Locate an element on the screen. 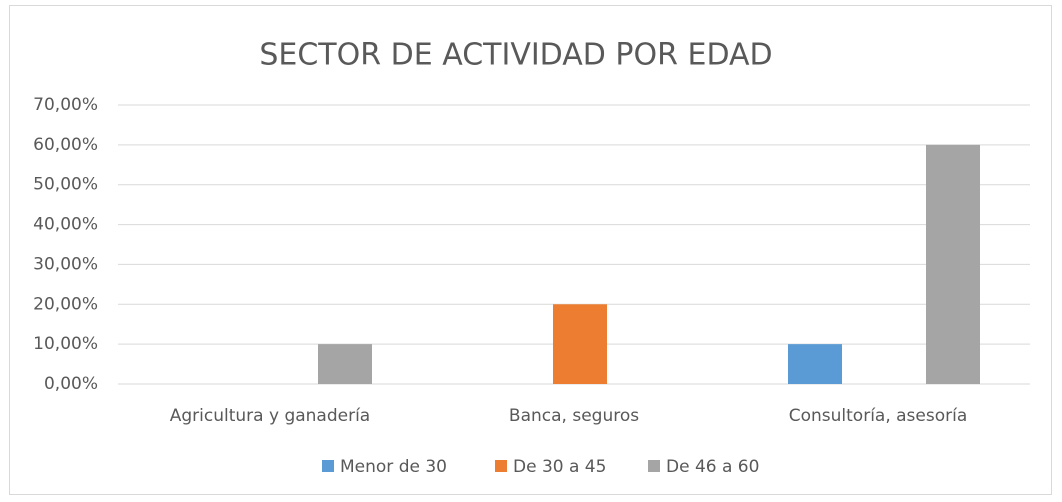 The height and width of the screenshot is (502, 1062). legend-label: Menor de 30 is located at coordinates (393, 467).